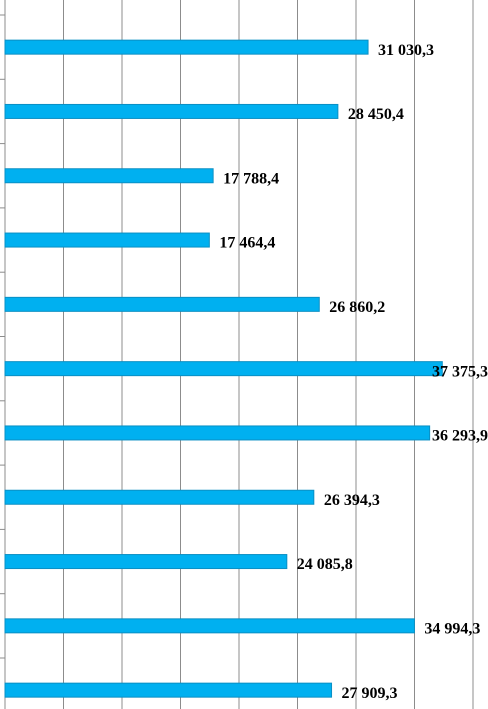 This screenshot has width=488, height=709. What do you see at coordinates (325, 564) in the screenshot?
I see `value-label: 24 085,8` at bounding box center [325, 564].